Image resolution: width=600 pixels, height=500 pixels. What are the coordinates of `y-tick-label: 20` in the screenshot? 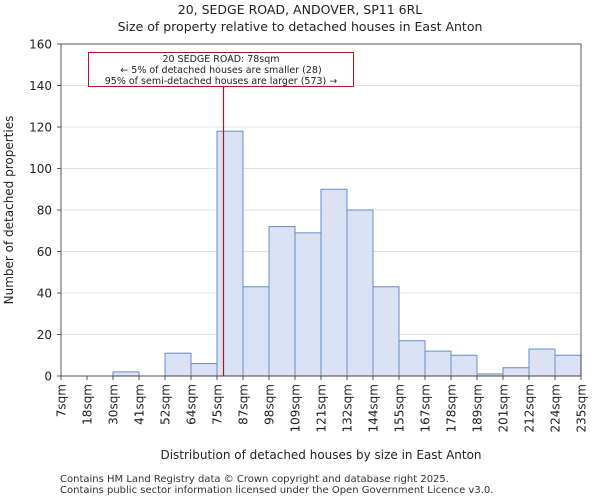 It's located at (44, 335).